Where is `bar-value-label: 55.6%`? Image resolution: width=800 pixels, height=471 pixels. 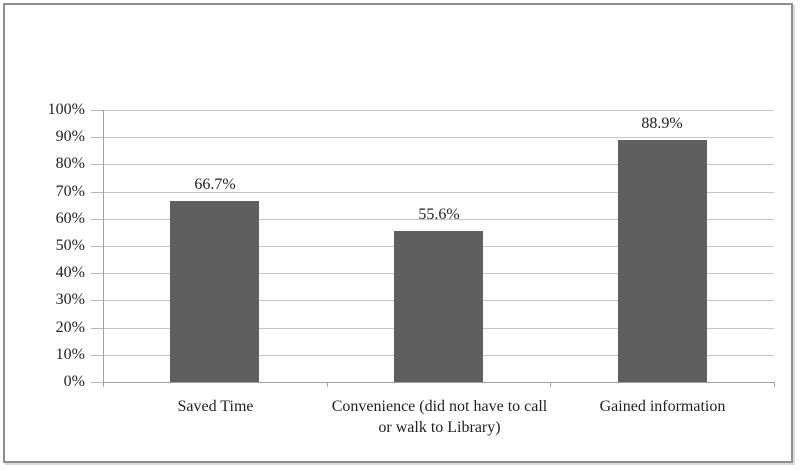 bar-value-label: 55.6% is located at coordinates (439, 214).